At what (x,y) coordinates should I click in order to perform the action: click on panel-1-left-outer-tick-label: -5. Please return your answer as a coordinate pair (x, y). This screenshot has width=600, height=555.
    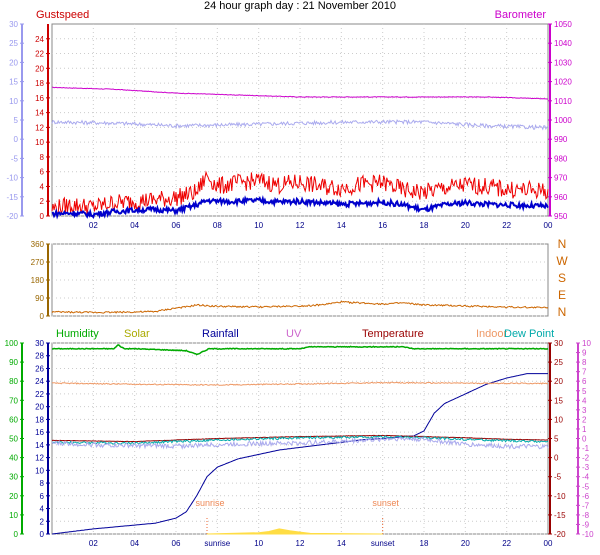
    Looking at the image, I should click on (15, 158).